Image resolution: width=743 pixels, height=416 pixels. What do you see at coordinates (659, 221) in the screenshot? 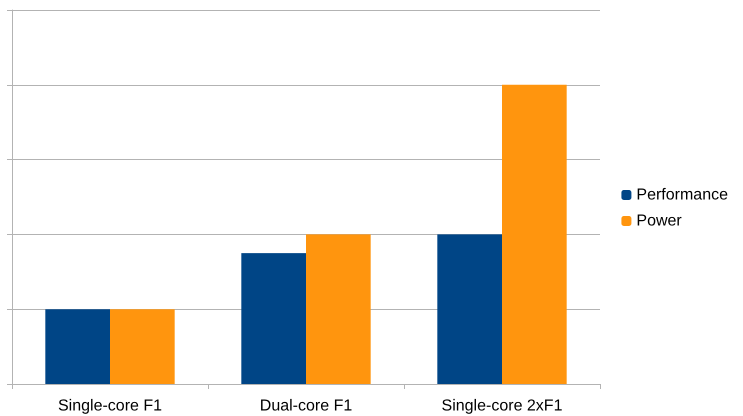
I see `legend-label: Power` at bounding box center [659, 221].